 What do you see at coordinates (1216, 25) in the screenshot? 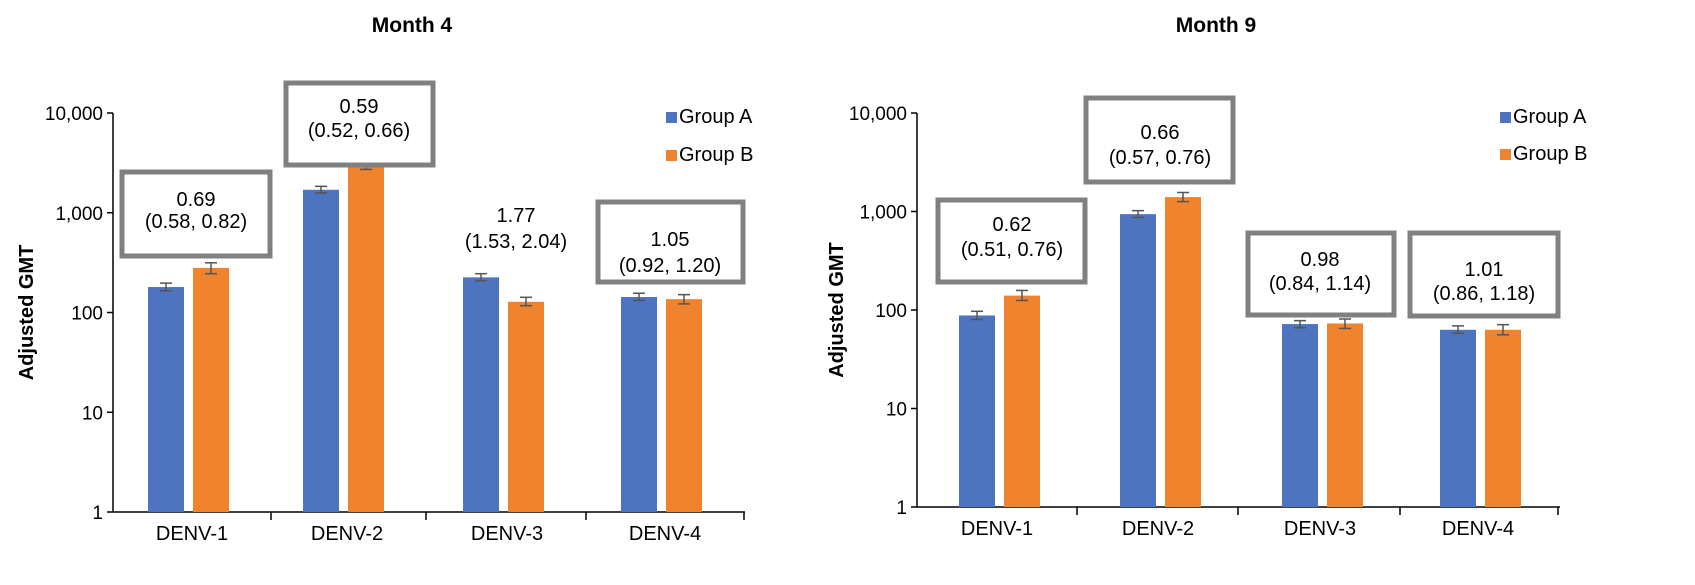
I see `chart-title: Month 9` at bounding box center [1216, 25].